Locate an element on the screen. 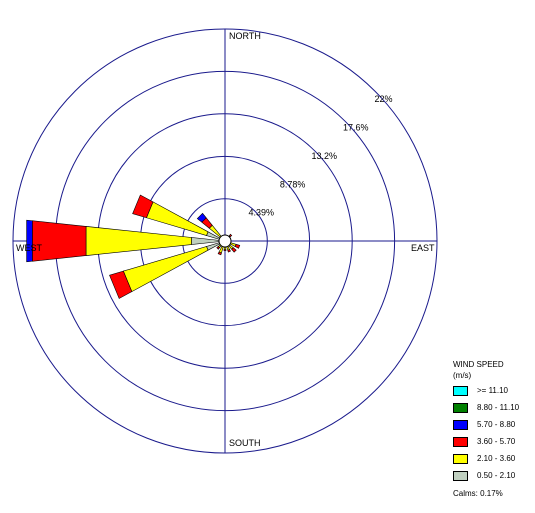 The width and height of the screenshot is (535, 513). ring-label: 8.78% is located at coordinates (293, 184).